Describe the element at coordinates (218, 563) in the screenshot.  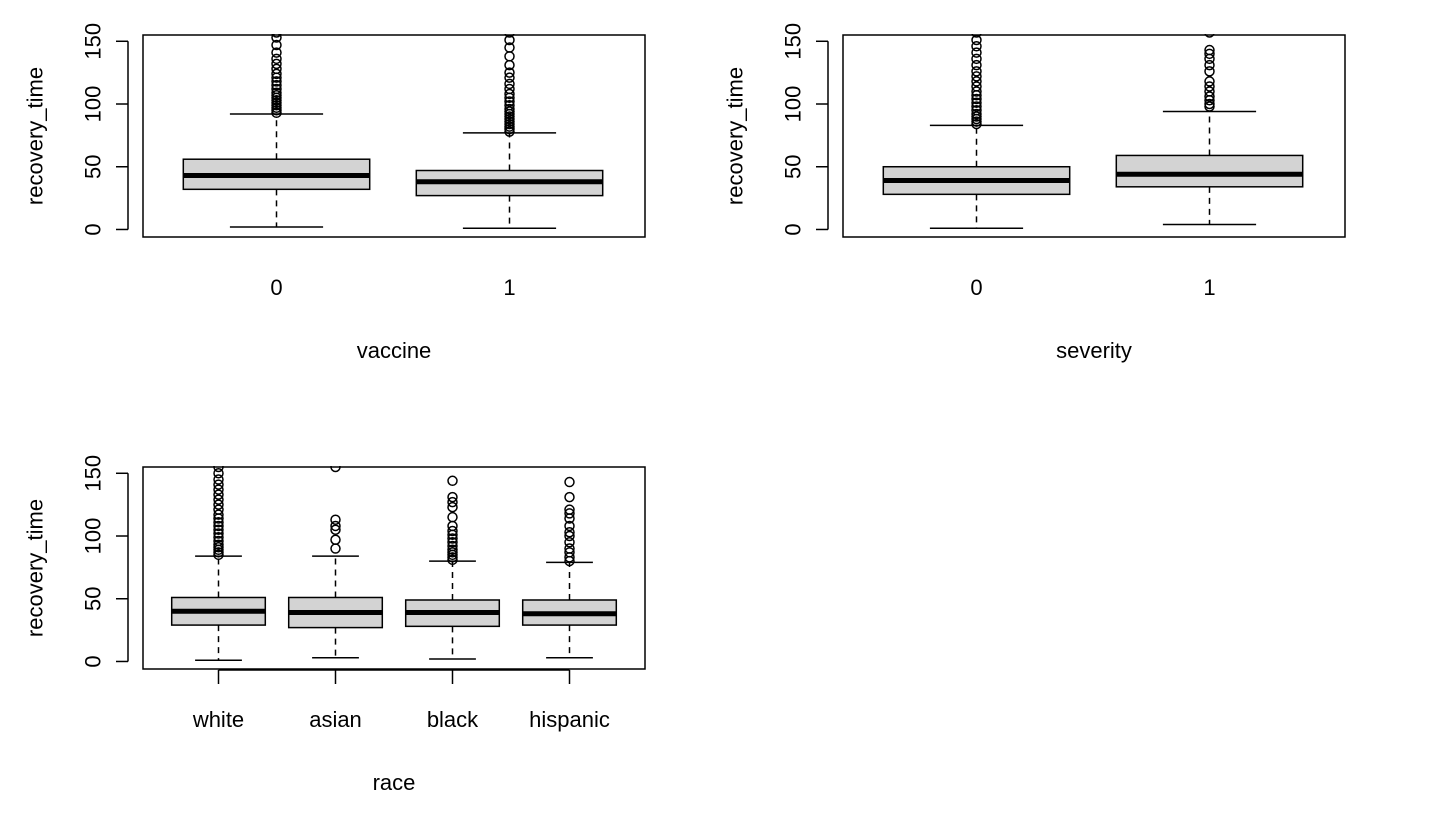
I see `box-white` at that location.